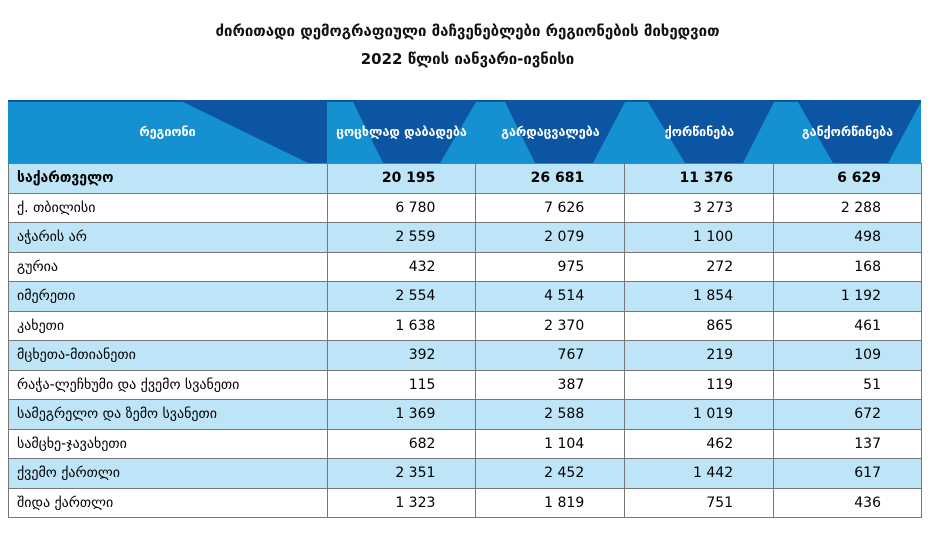 The image size is (935, 535). What do you see at coordinates (168, 237) in the screenshot?
I see `region-cell: აჭარის არ` at bounding box center [168, 237].